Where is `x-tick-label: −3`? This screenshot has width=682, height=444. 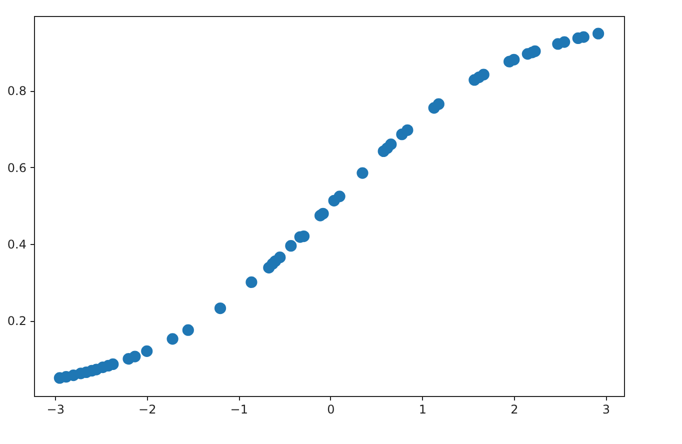 x-tick-label: −3 is located at coordinates (55, 409).